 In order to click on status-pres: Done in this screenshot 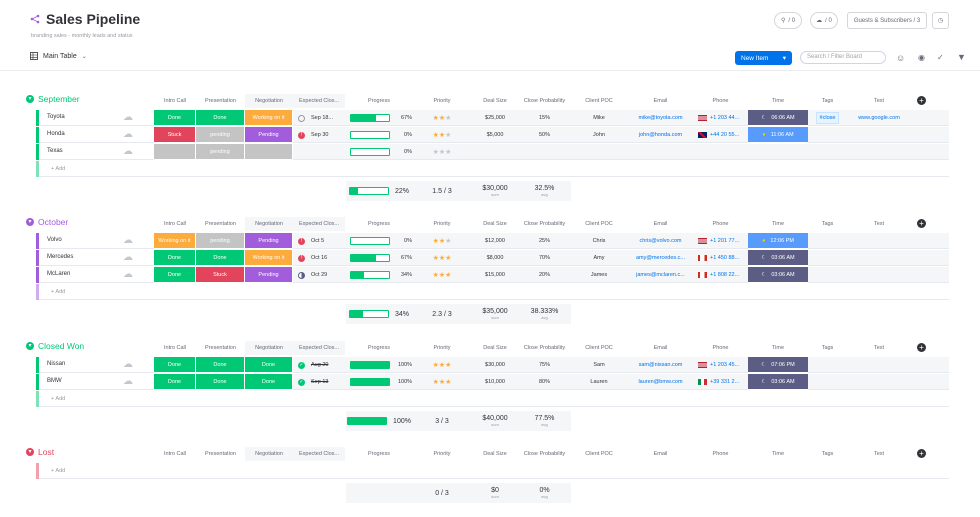, I will do `click(220, 258)`.